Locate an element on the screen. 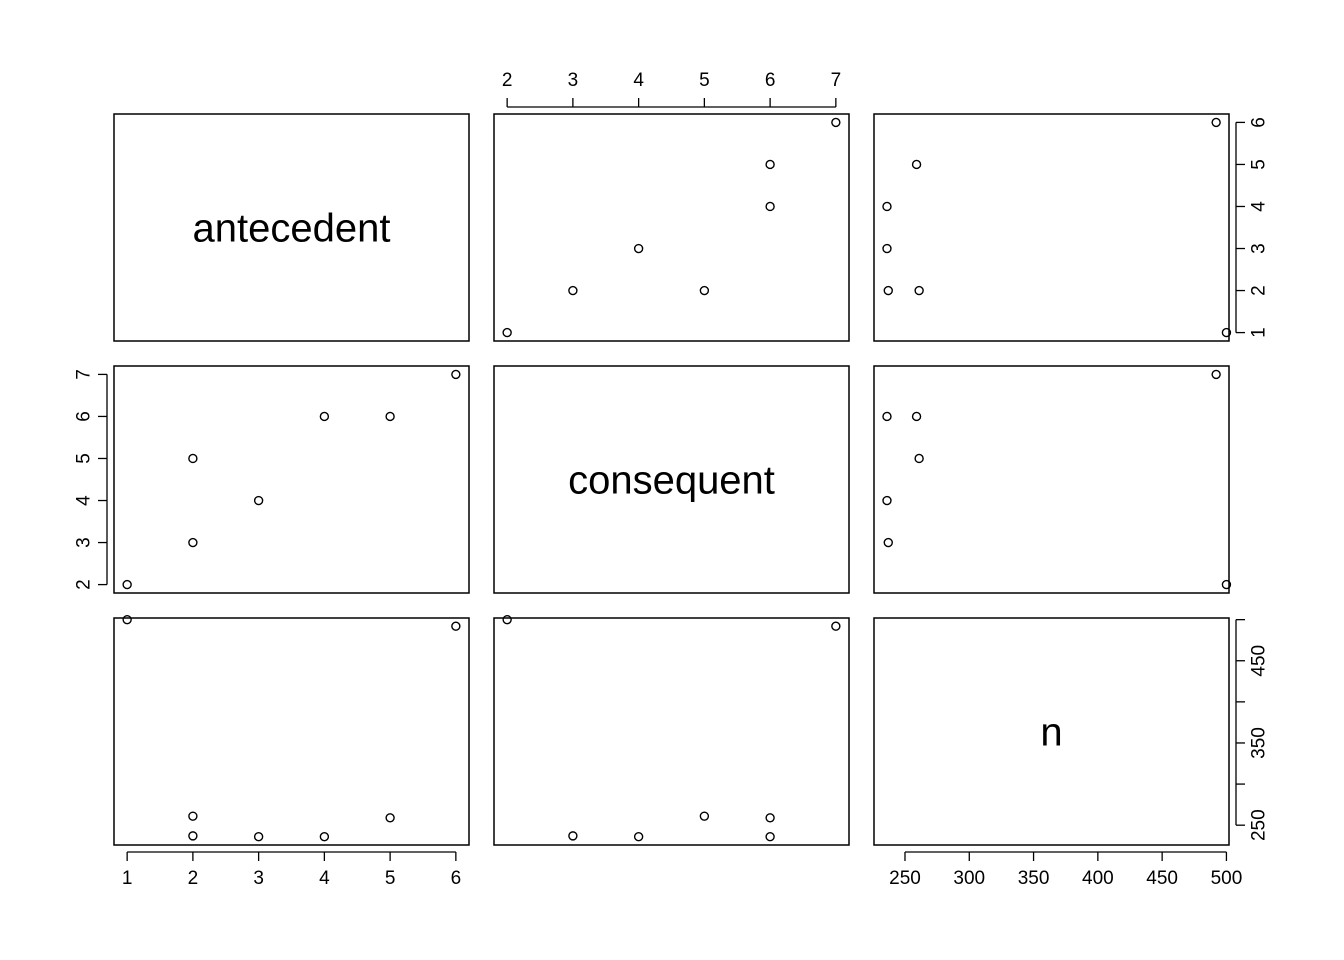 The width and height of the screenshot is (1344, 960). tick-label-right-antecedent-3: 4 is located at coordinates (1259, 206).